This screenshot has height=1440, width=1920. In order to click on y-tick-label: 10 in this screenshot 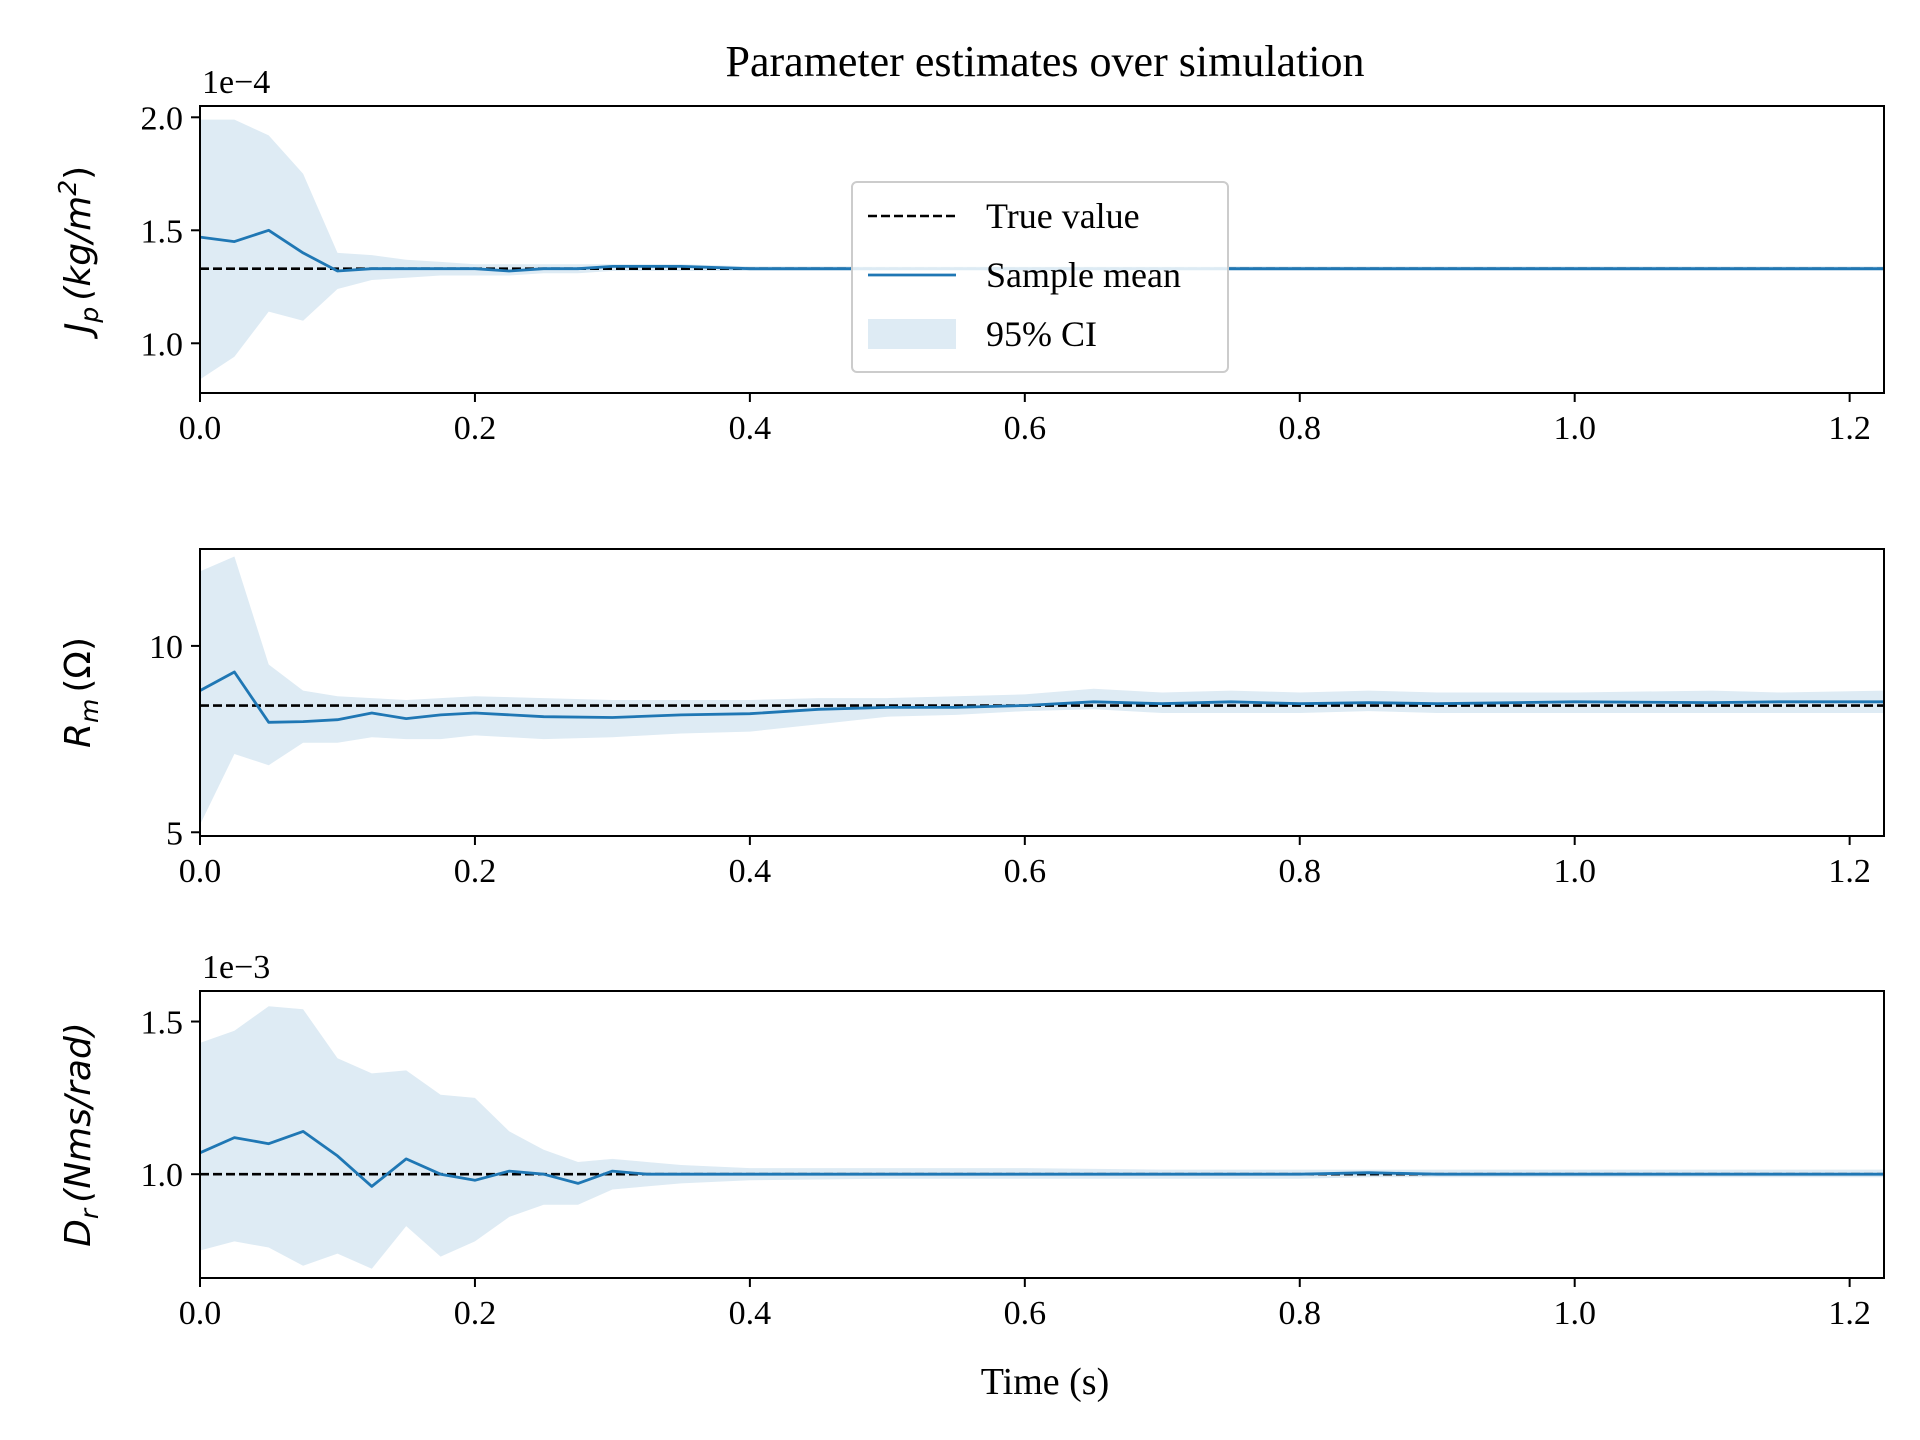, I will do `click(166, 647)`.